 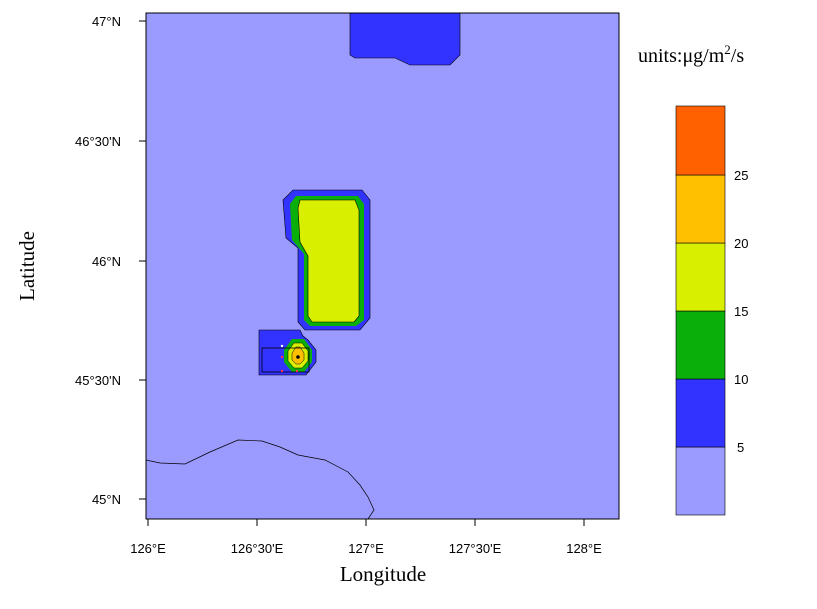 What do you see at coordinates (27, 266) in the screenshot?
I see `y-axis-label: Latitude` at bounding box center [27, 266].